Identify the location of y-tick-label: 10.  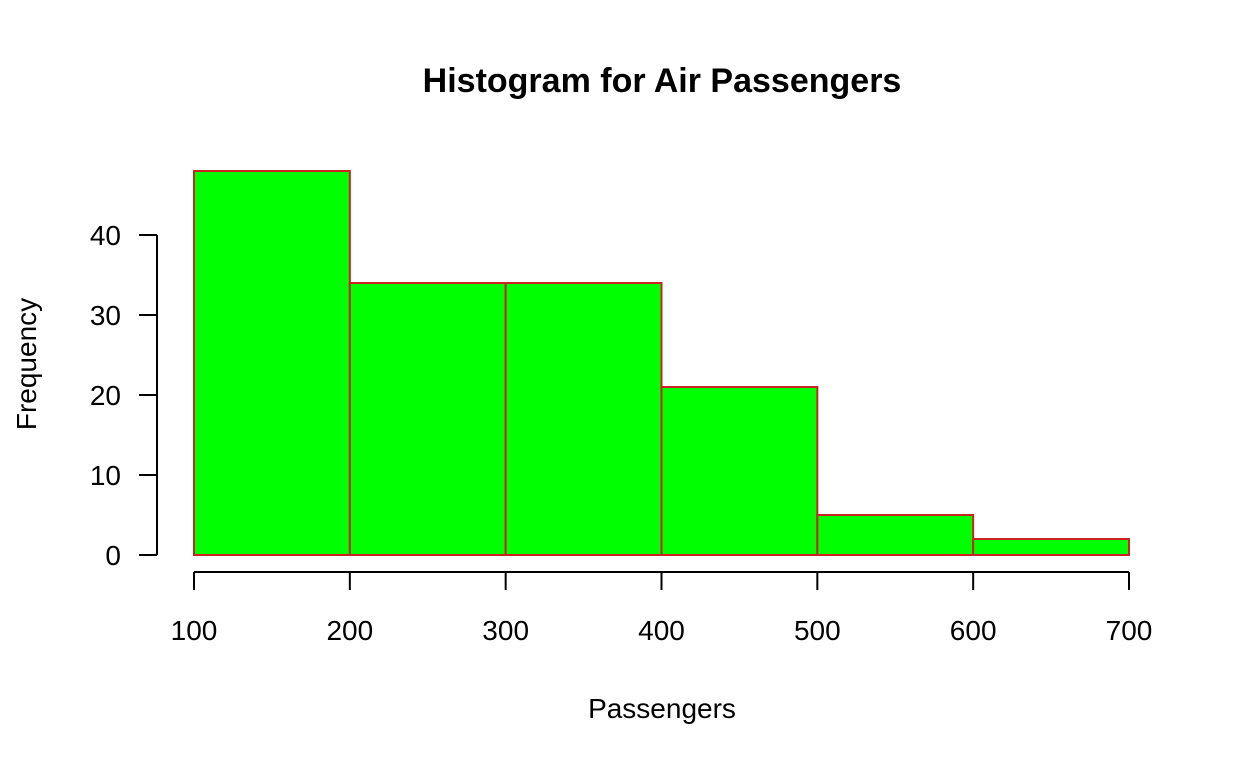
(105, 475).